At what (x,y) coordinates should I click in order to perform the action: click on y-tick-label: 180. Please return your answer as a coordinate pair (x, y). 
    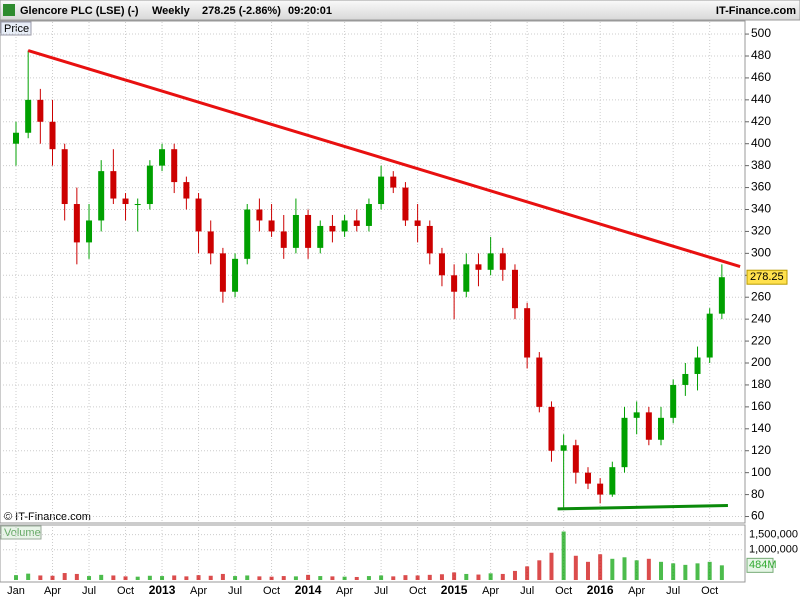
    Looking at the image, I should click on (761, 384).